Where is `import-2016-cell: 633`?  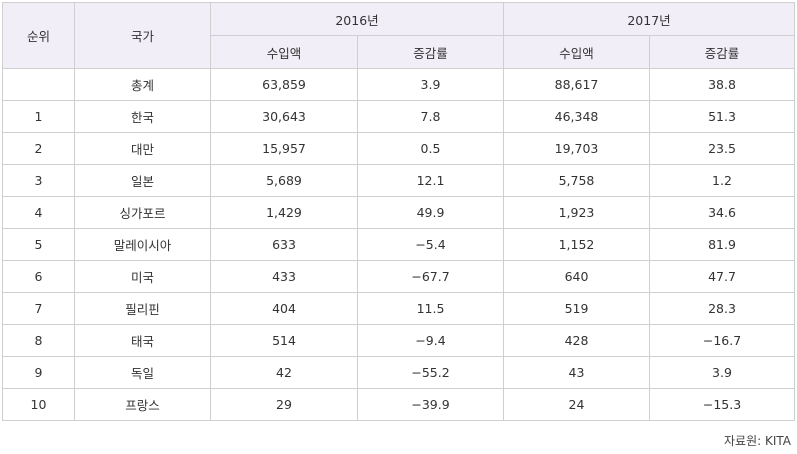
import-2016-cell: 633 is located at coordinates (284, 244).